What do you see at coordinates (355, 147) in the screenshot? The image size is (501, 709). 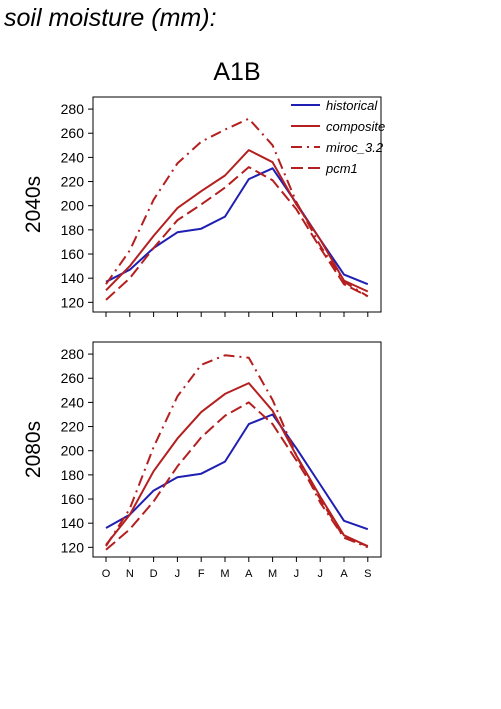 I see `legend-label: miroc_3.2` at bounding box center [355, 147].